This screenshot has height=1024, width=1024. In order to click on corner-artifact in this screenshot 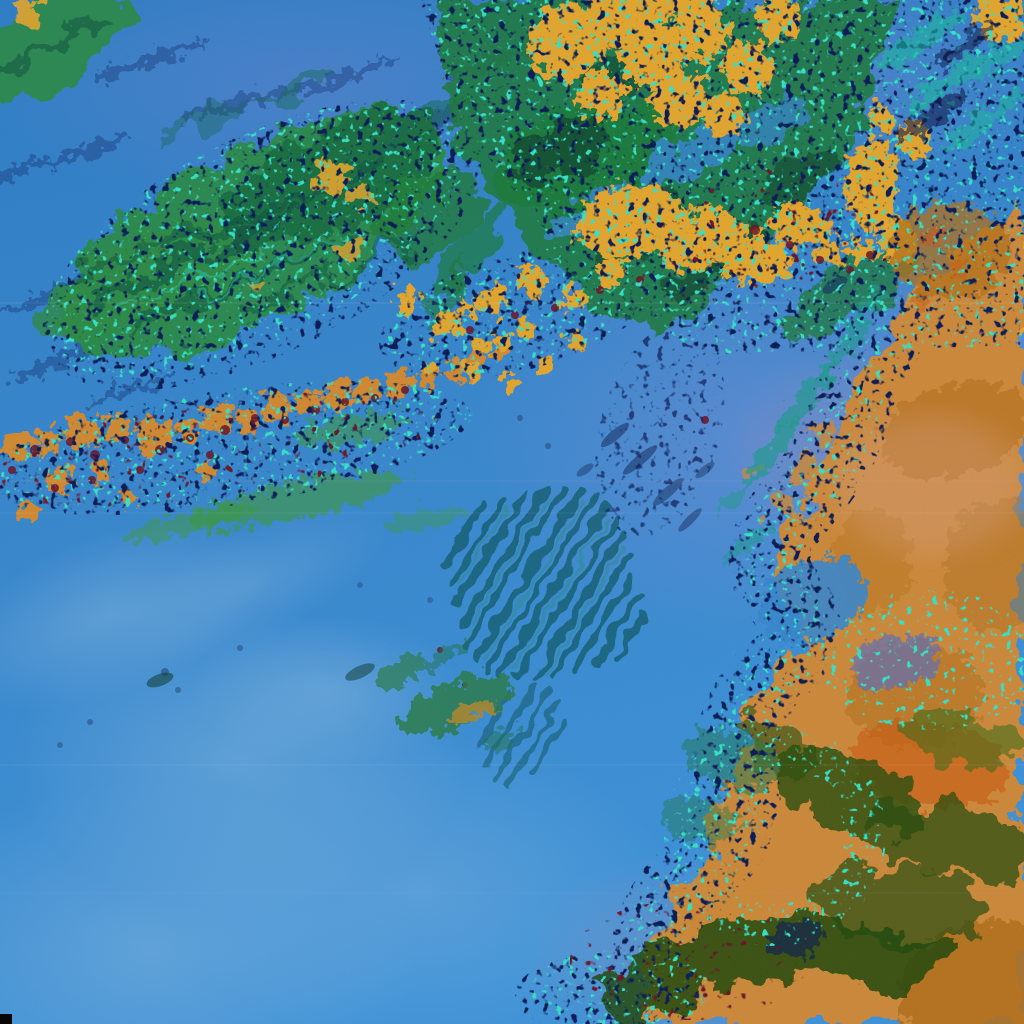, I will do `click(6, 1019)`.